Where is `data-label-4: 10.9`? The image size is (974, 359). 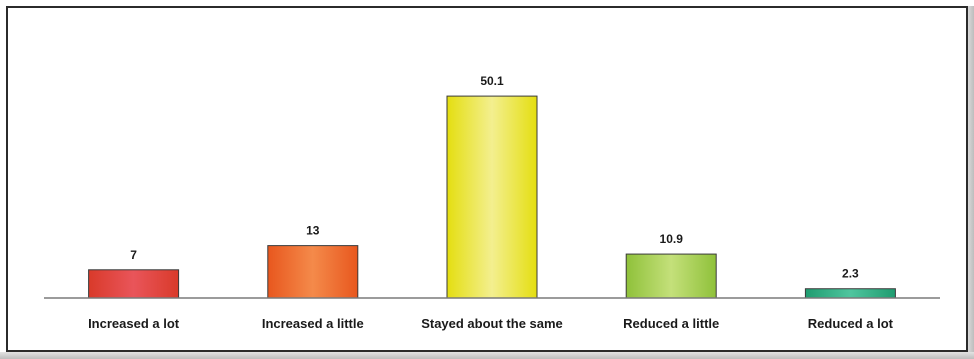
data-label-4: 10.9 is located at coordinates (672, 239).